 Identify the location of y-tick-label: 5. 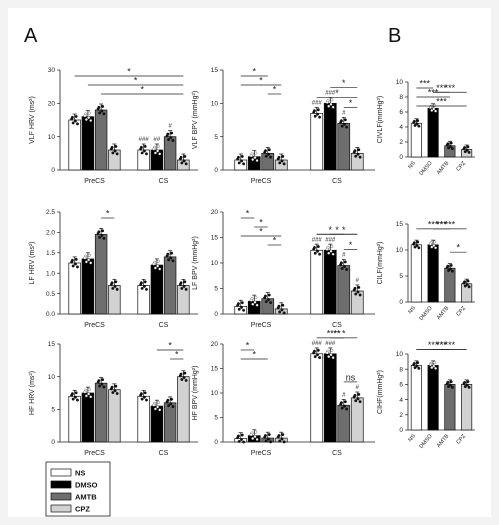
(216, 418).